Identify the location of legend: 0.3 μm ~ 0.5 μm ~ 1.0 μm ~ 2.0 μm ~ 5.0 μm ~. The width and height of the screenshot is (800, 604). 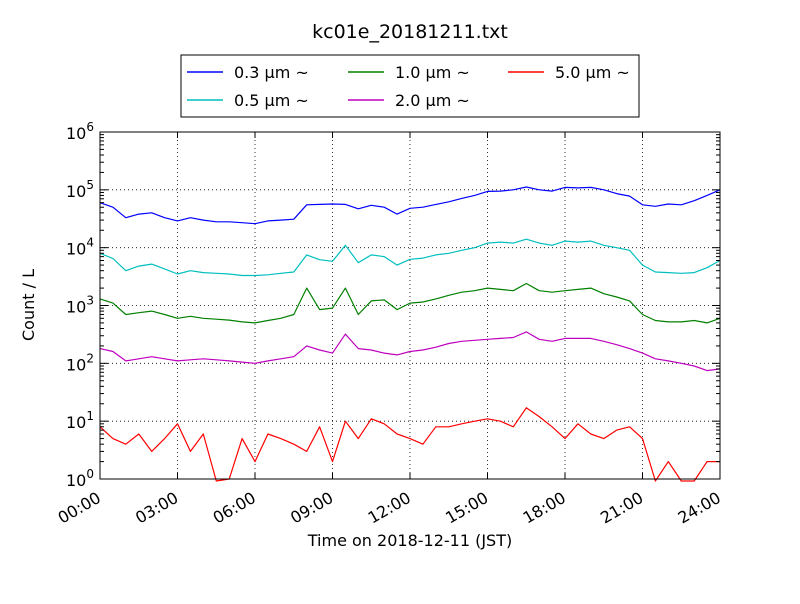
(410, 86).